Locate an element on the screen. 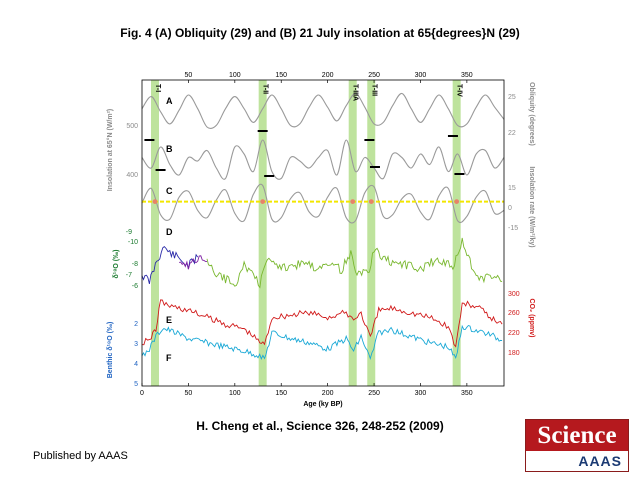 The height and width of the screenshot is (480, 640). left-tick-d18o: -6 is located at coordinates (135, 286).